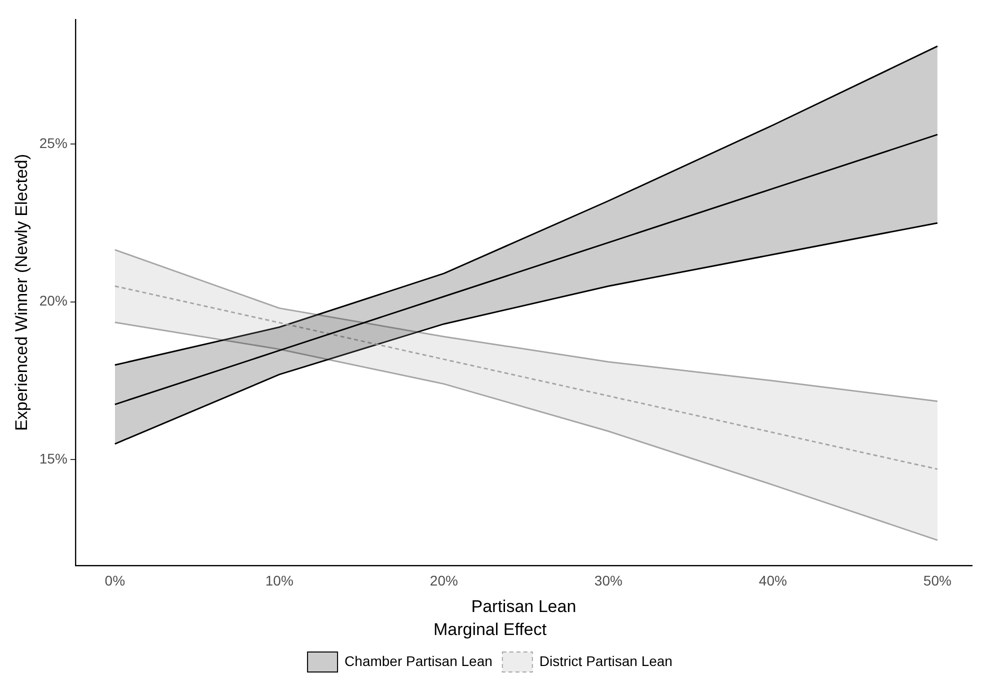  I want to click on x-axis-title: Partisan Lean, so click(523, 606).